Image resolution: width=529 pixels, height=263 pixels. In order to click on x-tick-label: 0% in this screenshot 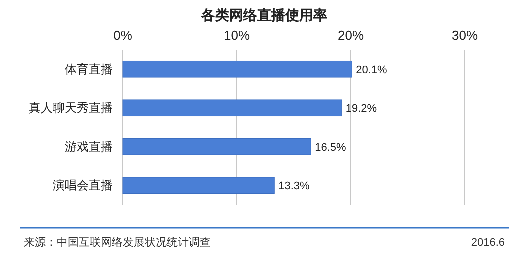, I will do `click(123, 35)`.